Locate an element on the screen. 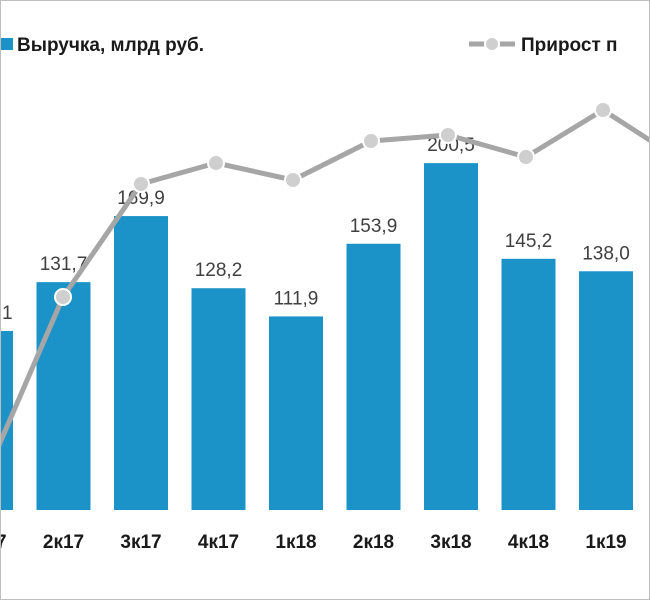 The image size is (650, 604). x-tick-3к17: 3к17 is located at coordinates (140, 542).